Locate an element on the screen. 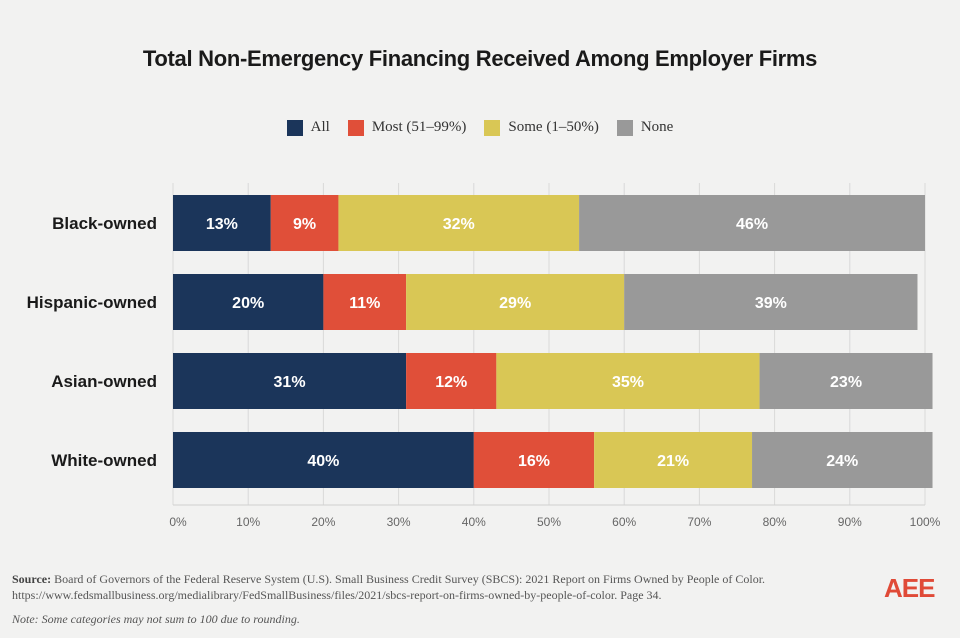 Image resolution: width=960 pixels, height=638 pixels. legend-label: Some (1–50%) is located at coordinates (553, 127).